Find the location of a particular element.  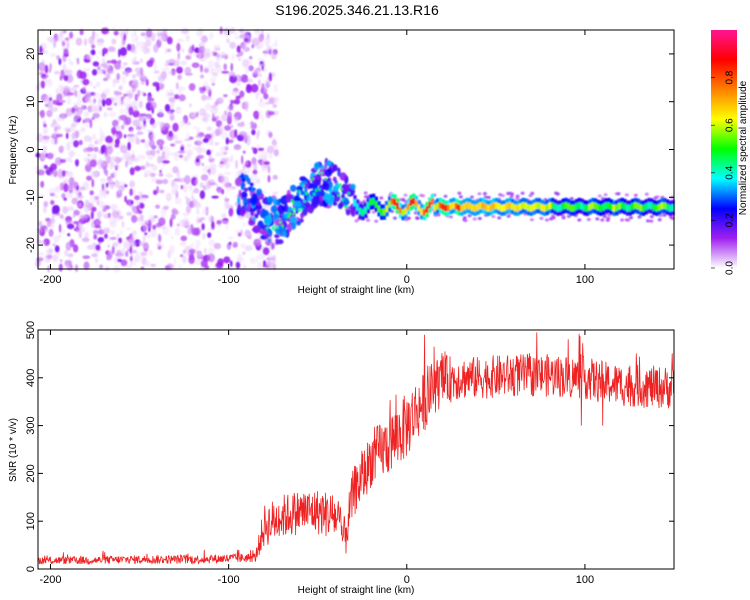

snr-ytick-label: 0 is located at coordinates (31, 569).